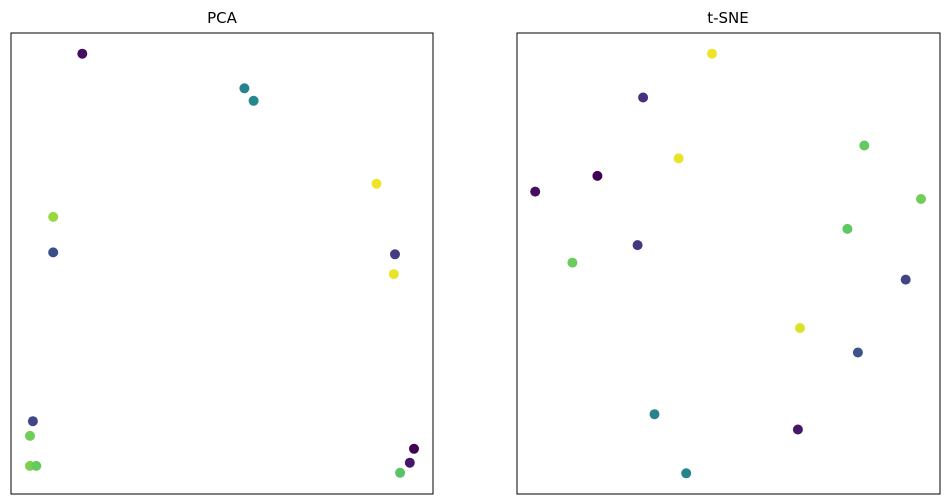 The height and width of the screenshot is (504, 950). Describe the element at coordinates (728, 18) in the screenshot. I see `tsne-title: t-SNE` at that location.